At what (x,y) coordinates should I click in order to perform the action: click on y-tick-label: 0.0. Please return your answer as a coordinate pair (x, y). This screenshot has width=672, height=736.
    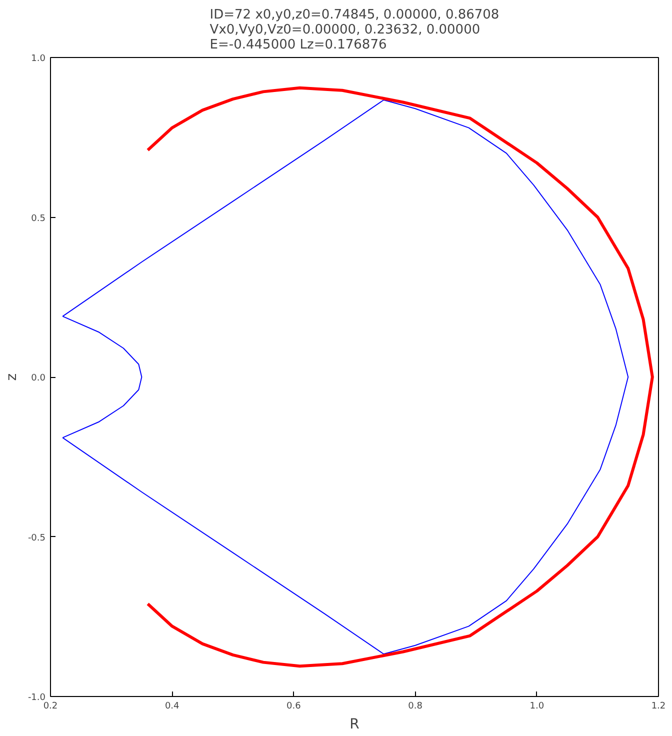
    Looking at the image, I should click on (38, 379).